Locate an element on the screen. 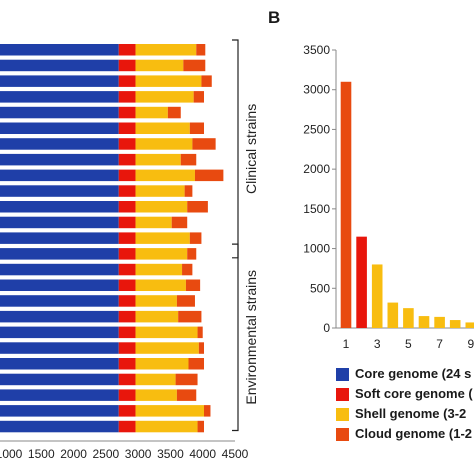 The width and height of the screenshot is (474, 474). legend-swatch-soft-core is located at coordinates (342, 394).